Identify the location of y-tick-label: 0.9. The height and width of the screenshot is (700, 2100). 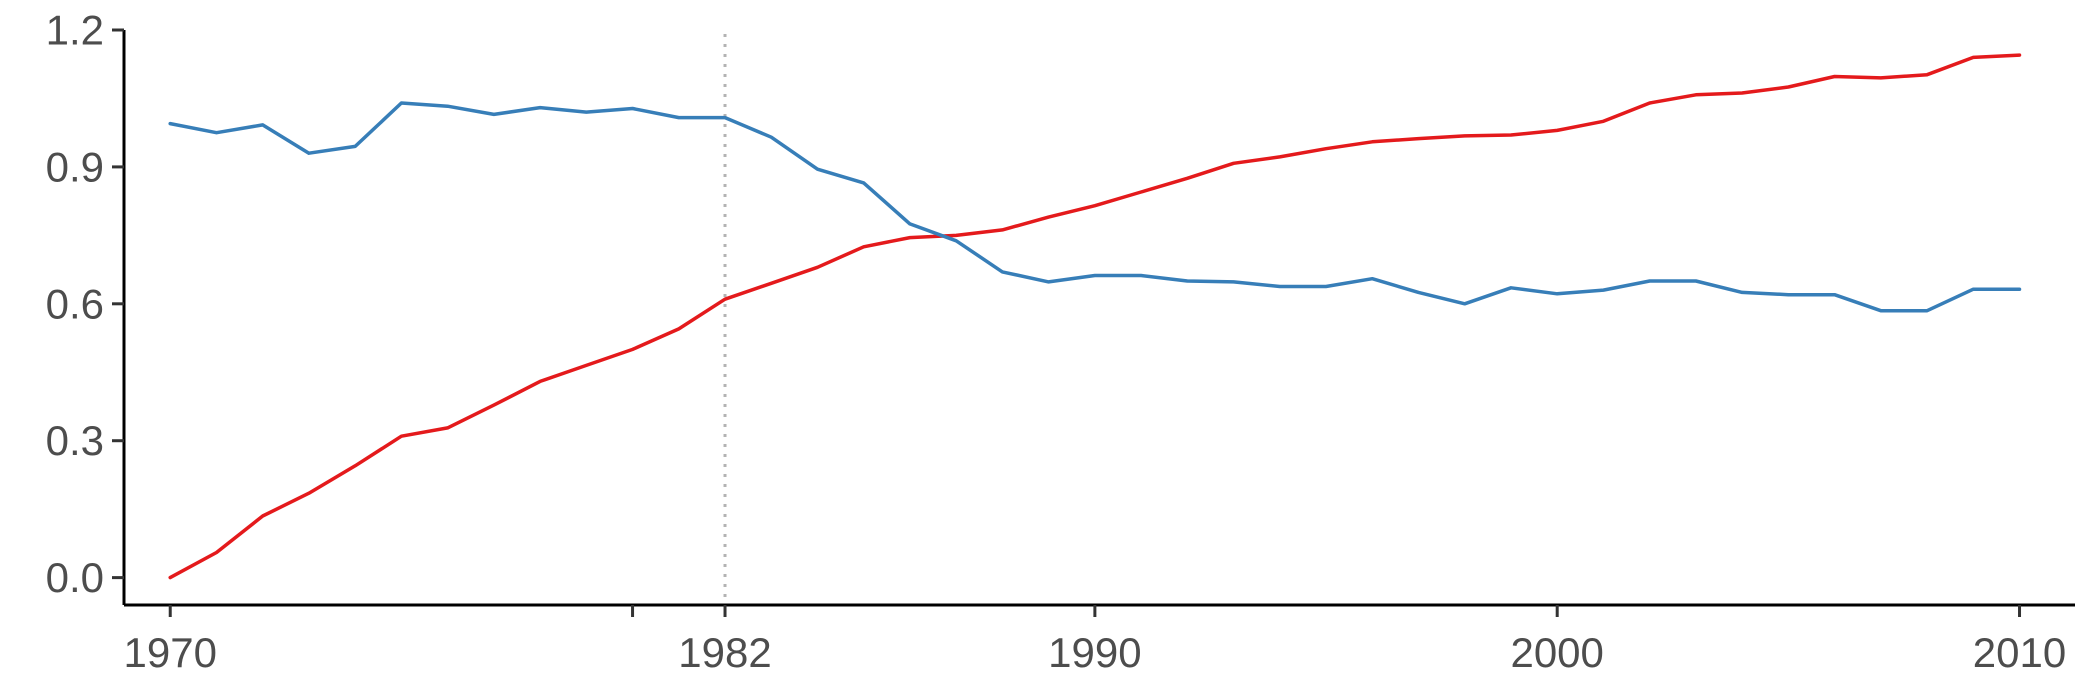
(75, 166).